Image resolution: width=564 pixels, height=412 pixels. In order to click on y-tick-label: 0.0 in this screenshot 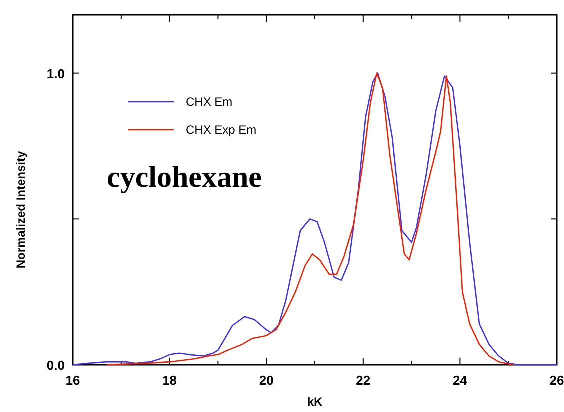, I will do `click(55, 365)`.